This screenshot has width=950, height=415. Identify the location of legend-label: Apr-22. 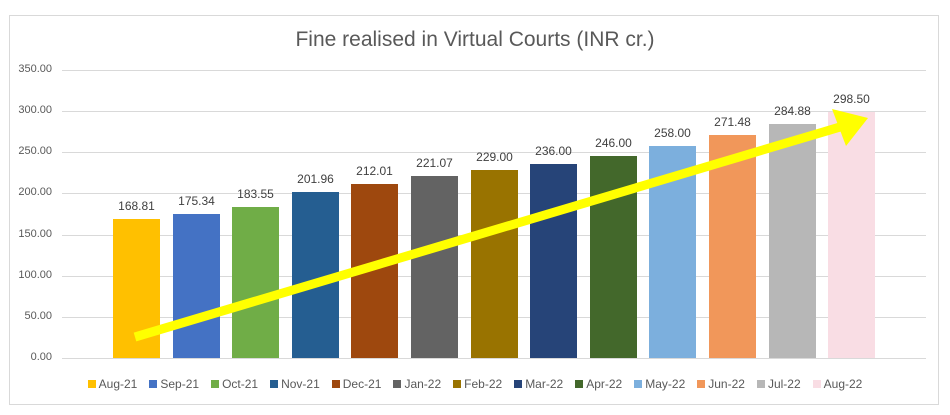
(604, 384).